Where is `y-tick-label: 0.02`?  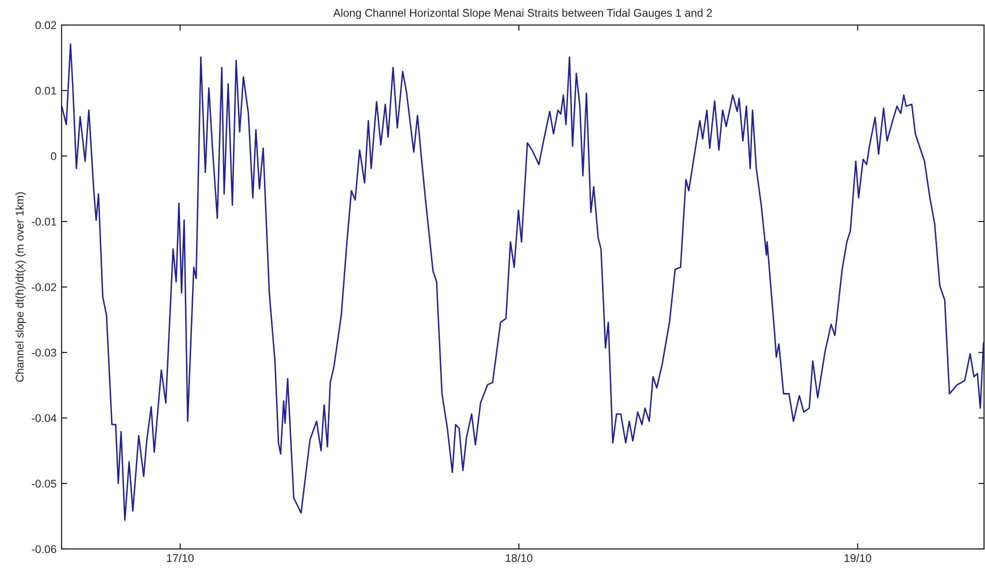
y-tick-label: 0.02 is located at coordinates (46, 25).